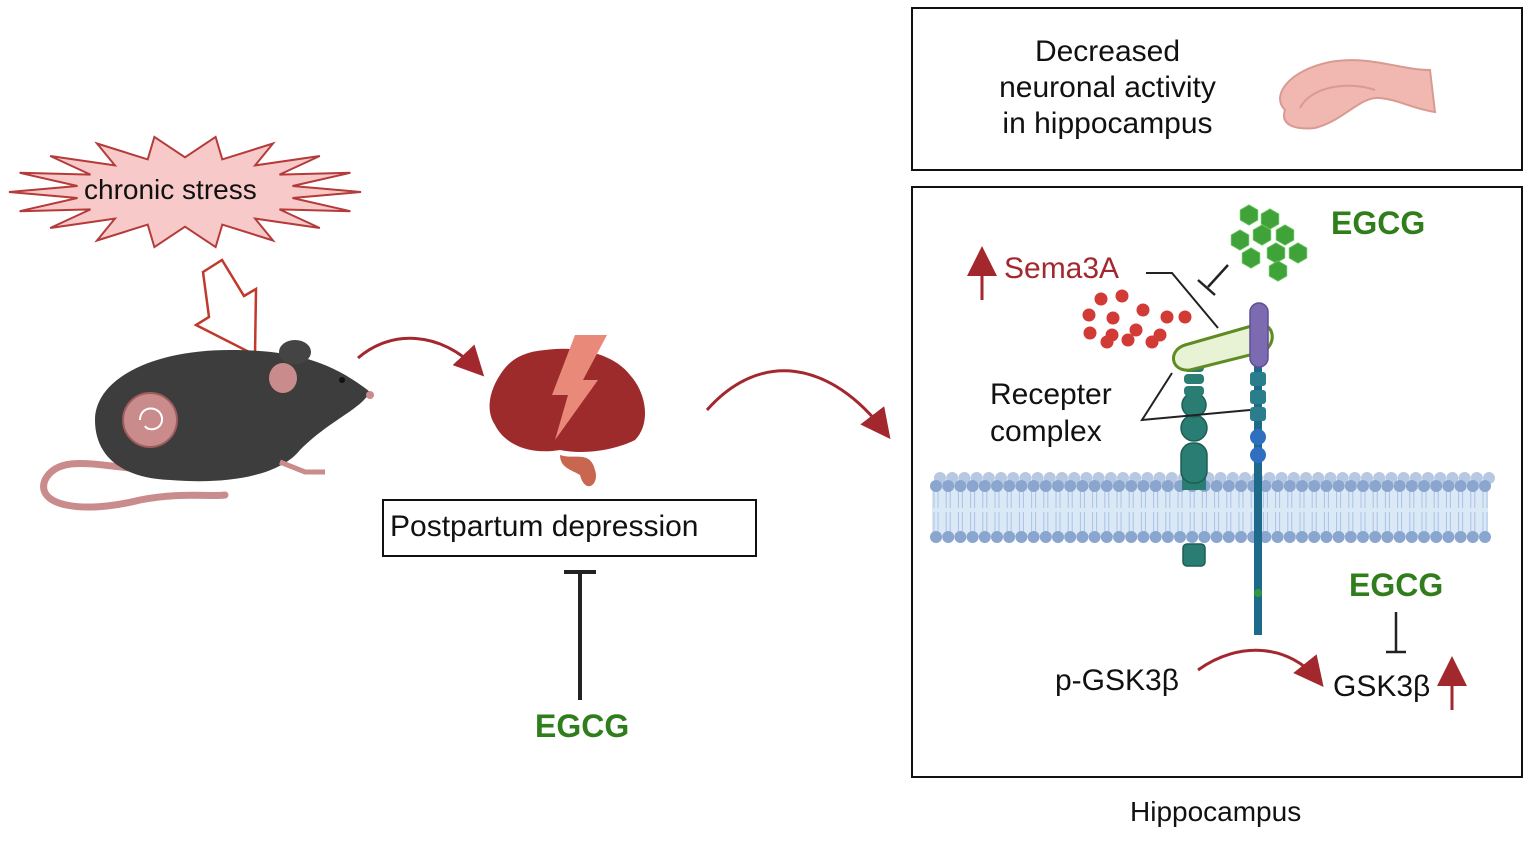  What do you see at coordinates (1182, 300) in the screenshot?
I see `sema3a-pointer` at bounding box center [1182, 300].